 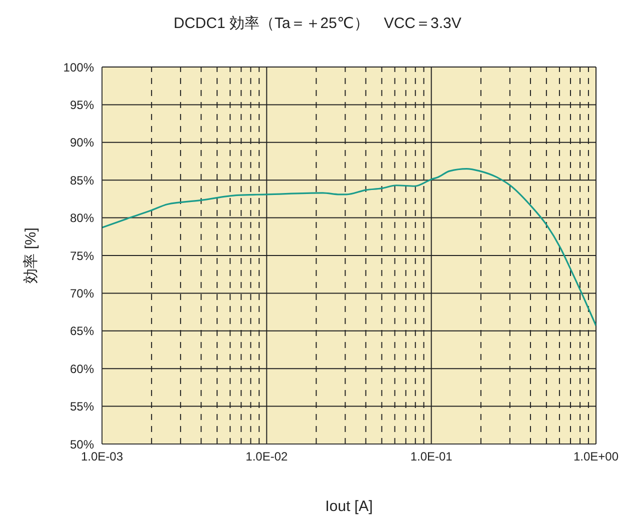 What do you see at coordinates (82, 180) in the screenshot?
I see `y-tick-label: 85%` at bounding box center [82, 180].